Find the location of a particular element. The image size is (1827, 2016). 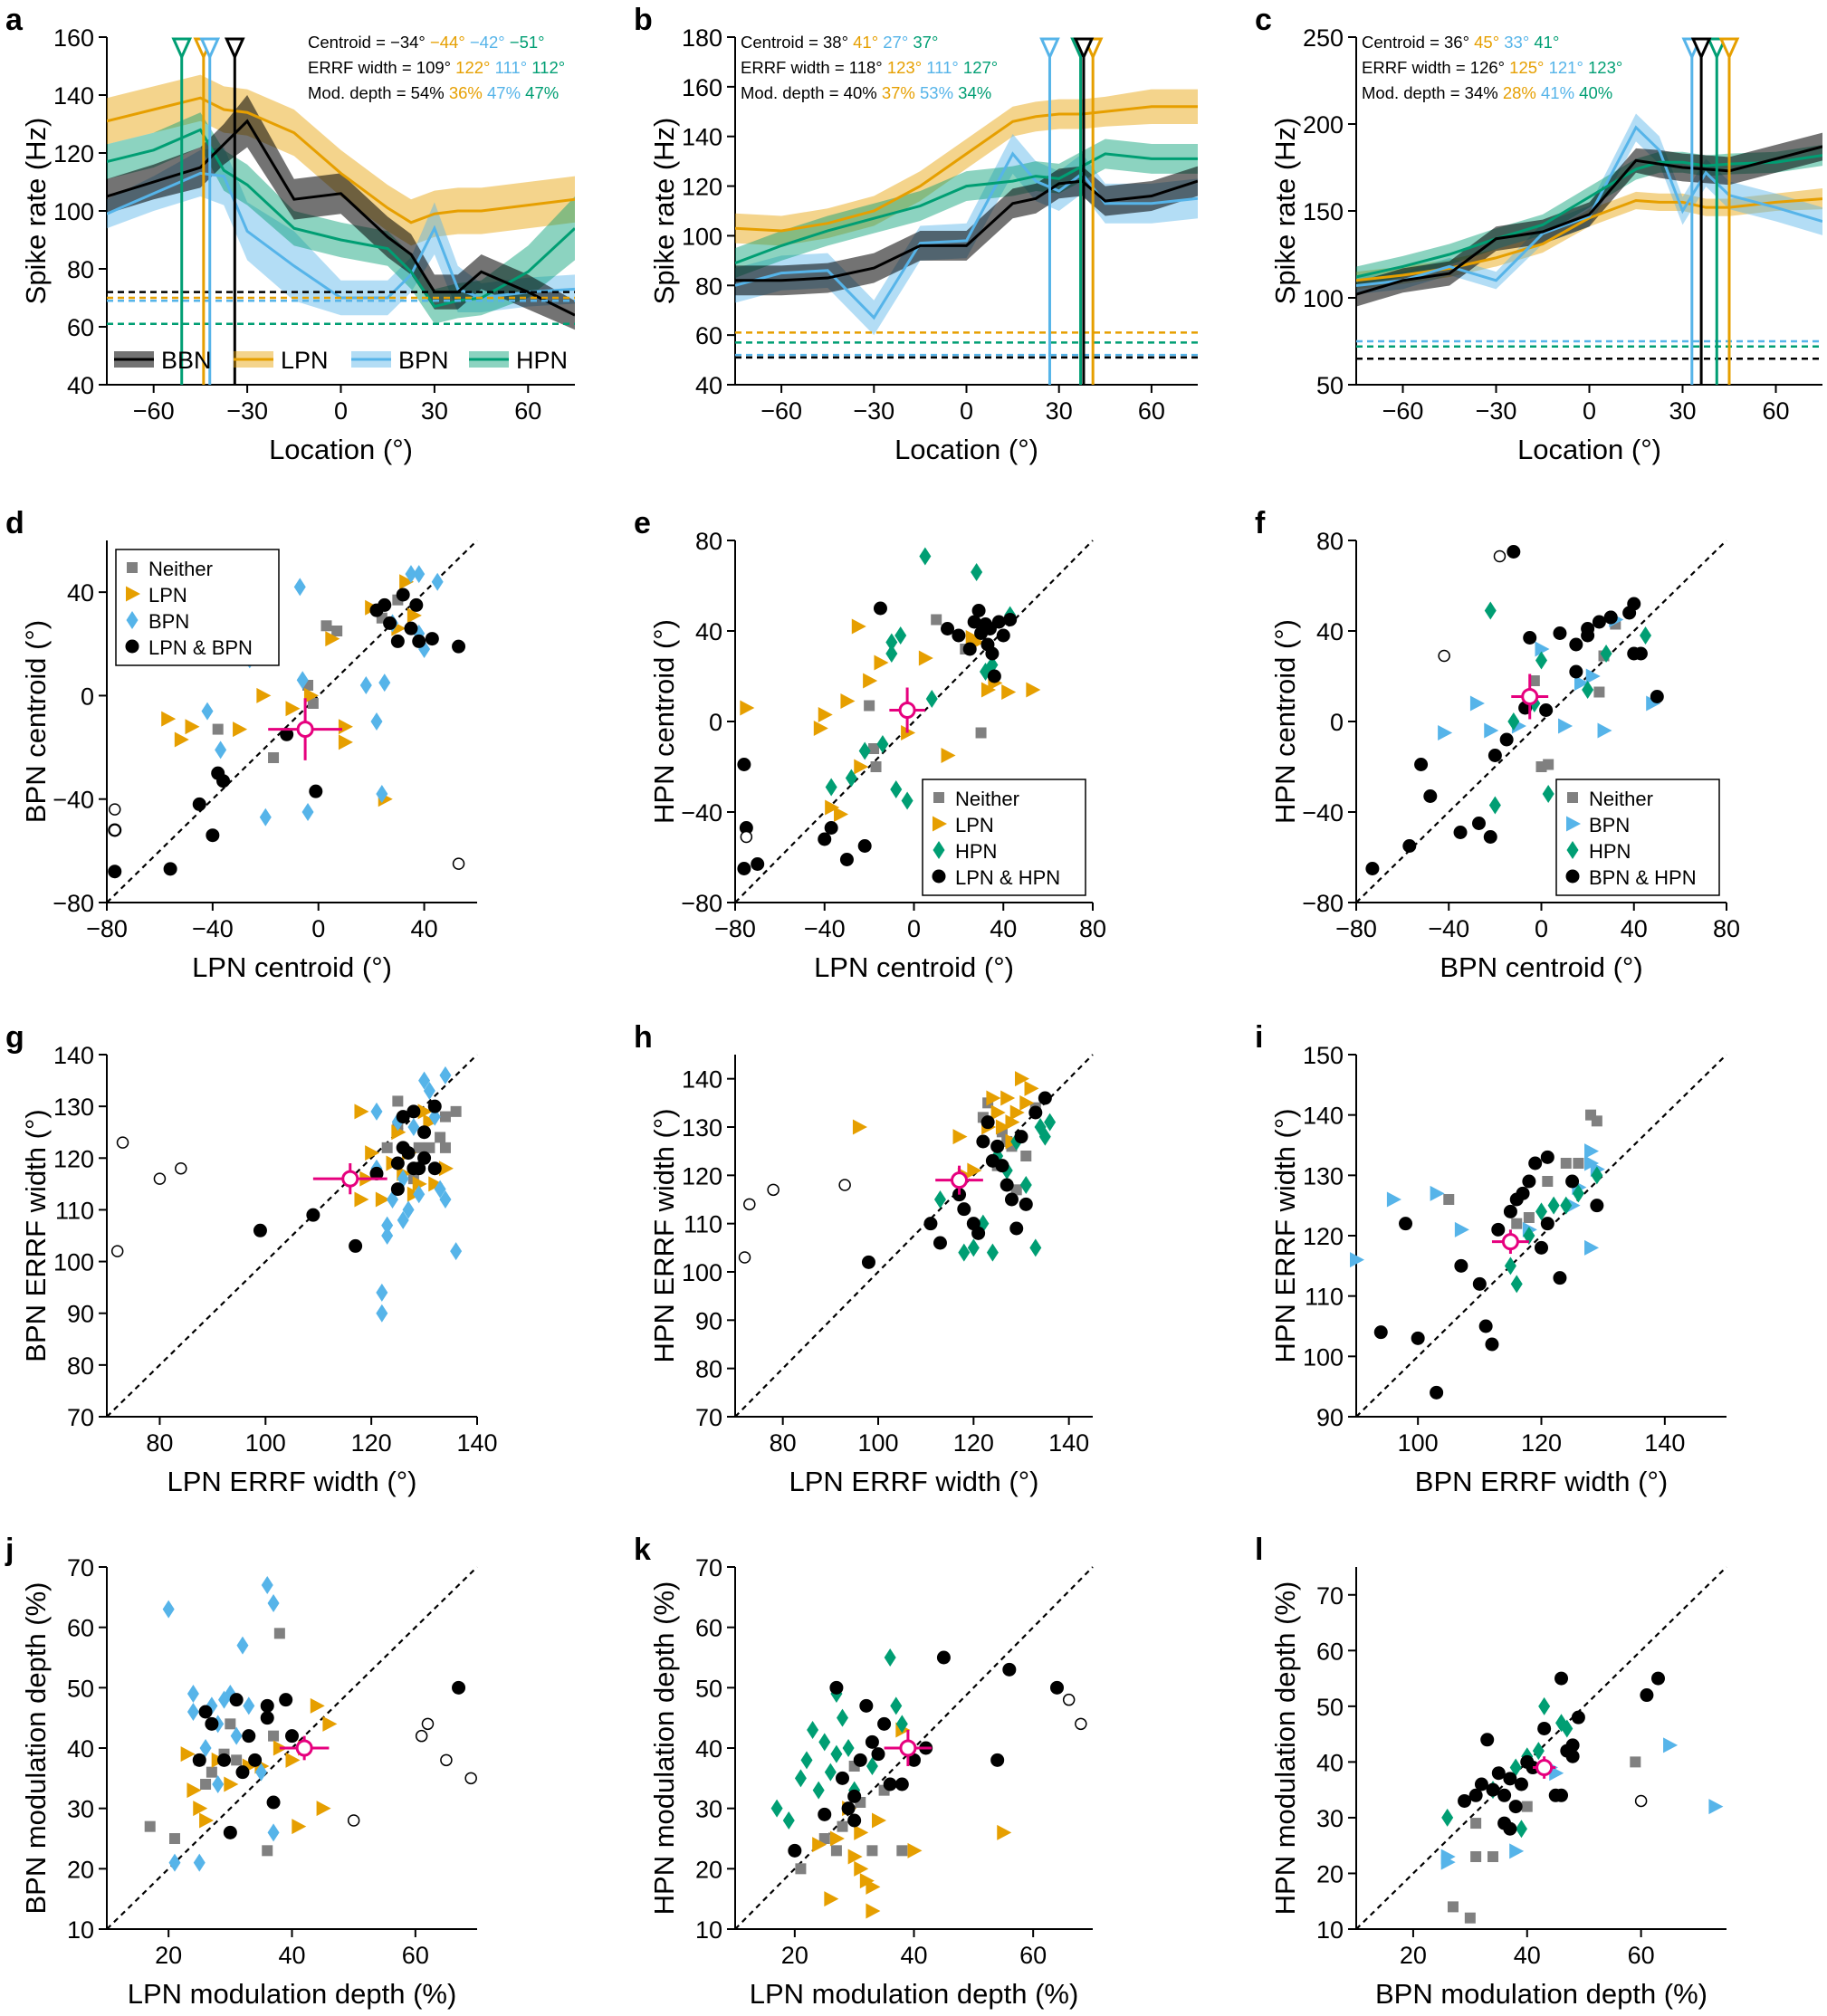

annotation-value-3: −51° is located at coordinates (525, 42).